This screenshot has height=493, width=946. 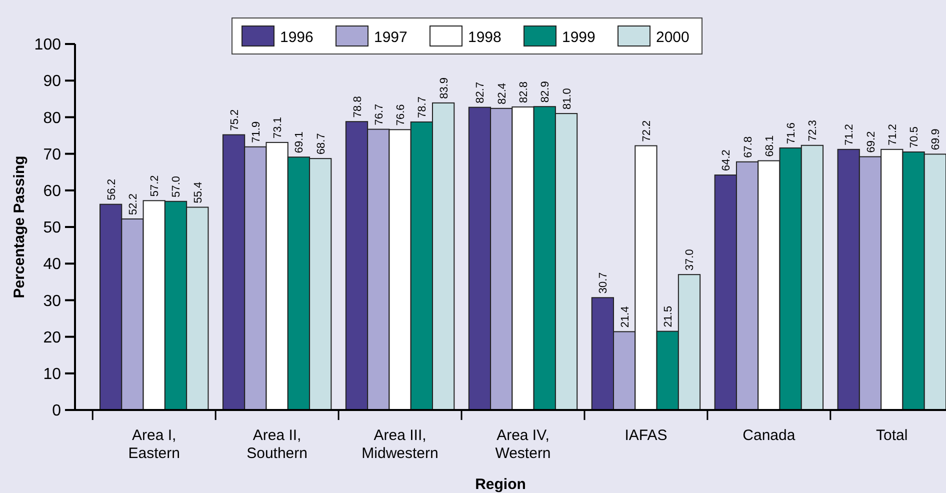 What do you see at coordinates (133, 204) in the screenshot?
I see `data-label: 52.2` at bounding box center [133, 204].